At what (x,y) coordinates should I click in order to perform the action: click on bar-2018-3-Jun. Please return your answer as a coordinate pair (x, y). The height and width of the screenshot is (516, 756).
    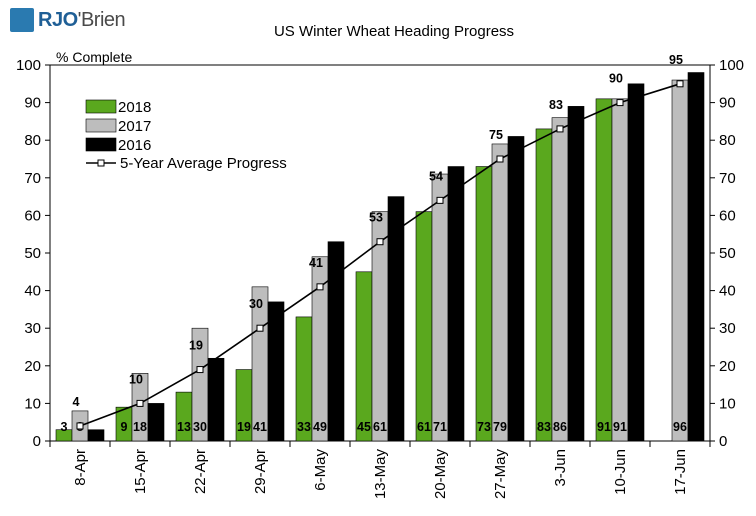
    Looking at the image, I should click on (544, 285).